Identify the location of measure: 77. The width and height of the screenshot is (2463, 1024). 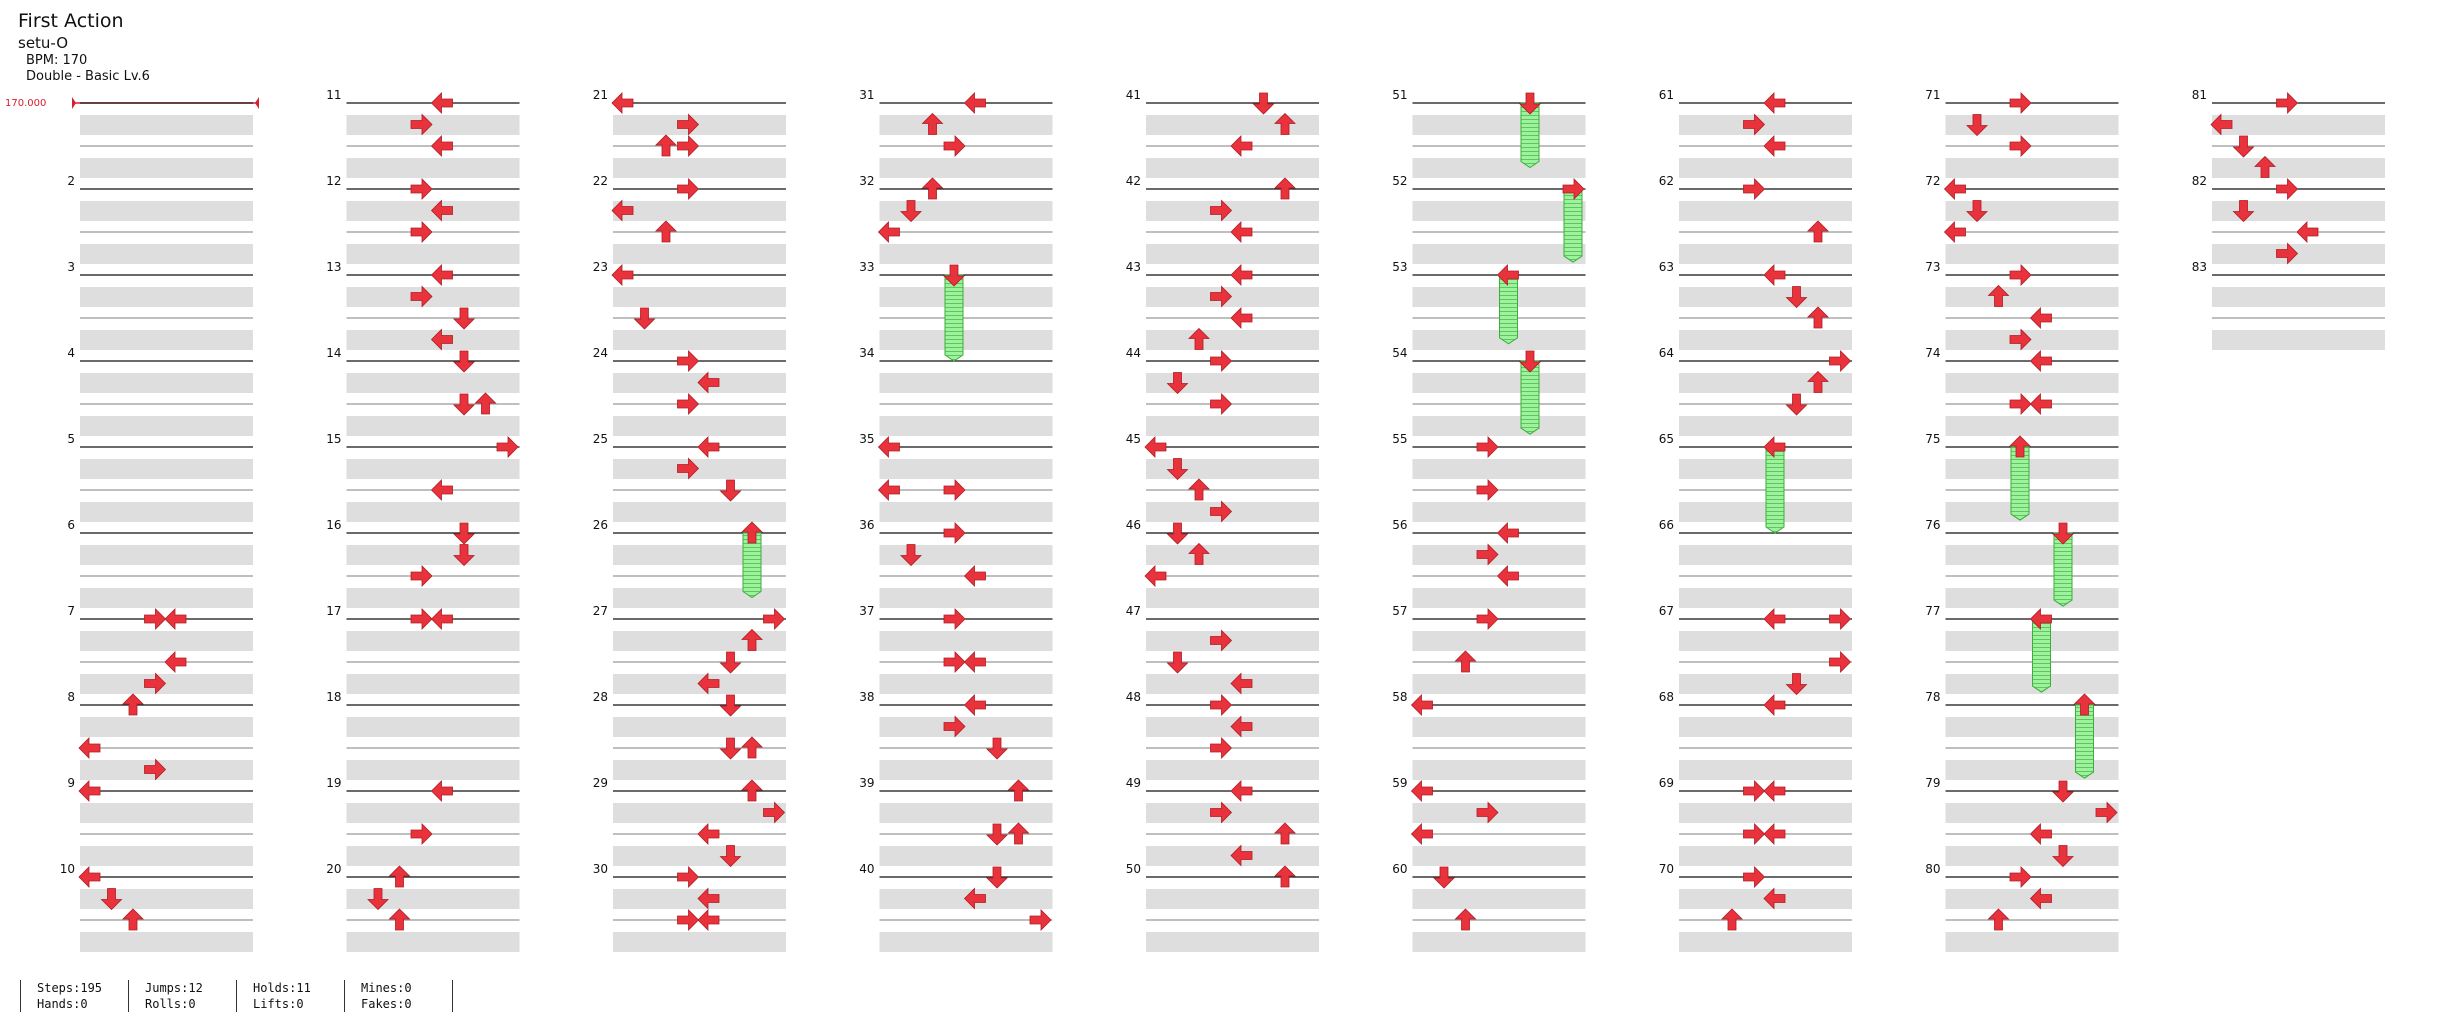
(2022, 649).